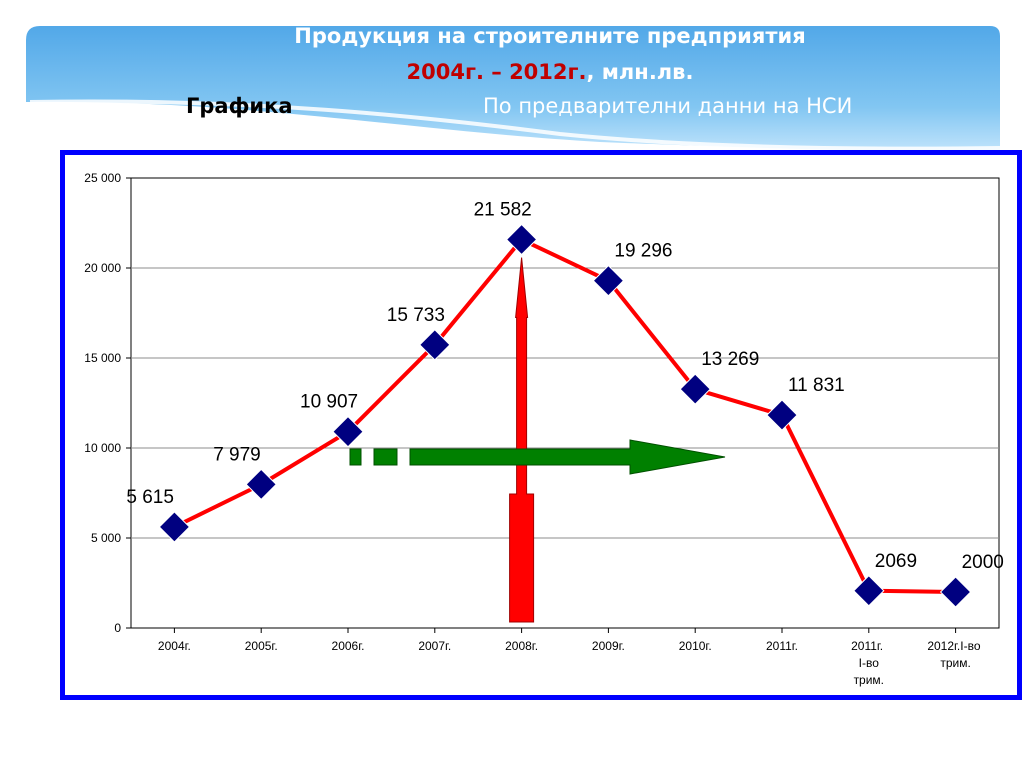  I want to click on y-tick-label: 10 000, so click(102, 448).